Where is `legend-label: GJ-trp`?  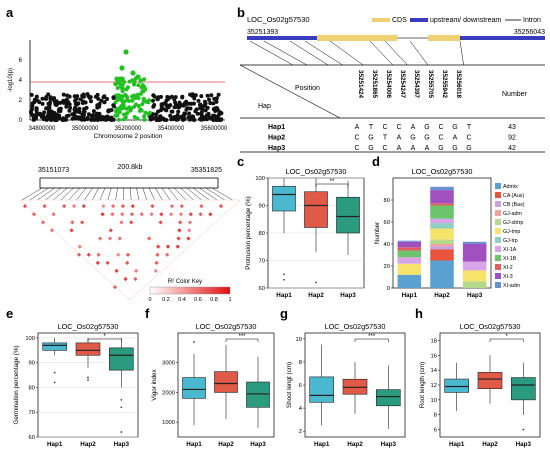
legend-label: GJ-trp is located at coordinates (510, 241).